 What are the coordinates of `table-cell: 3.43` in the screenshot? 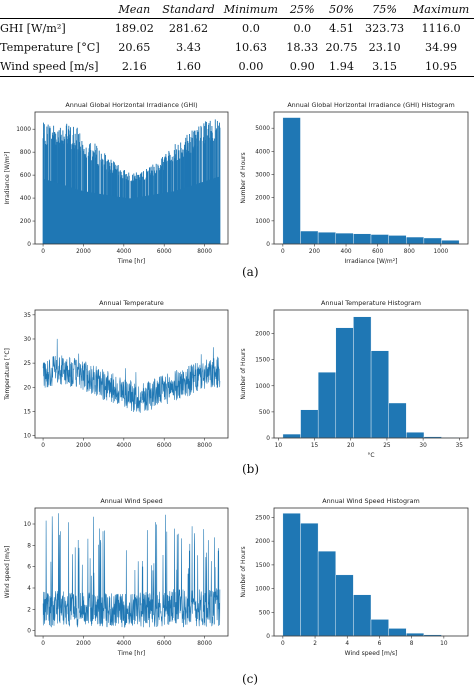 It's located at (188, 47).